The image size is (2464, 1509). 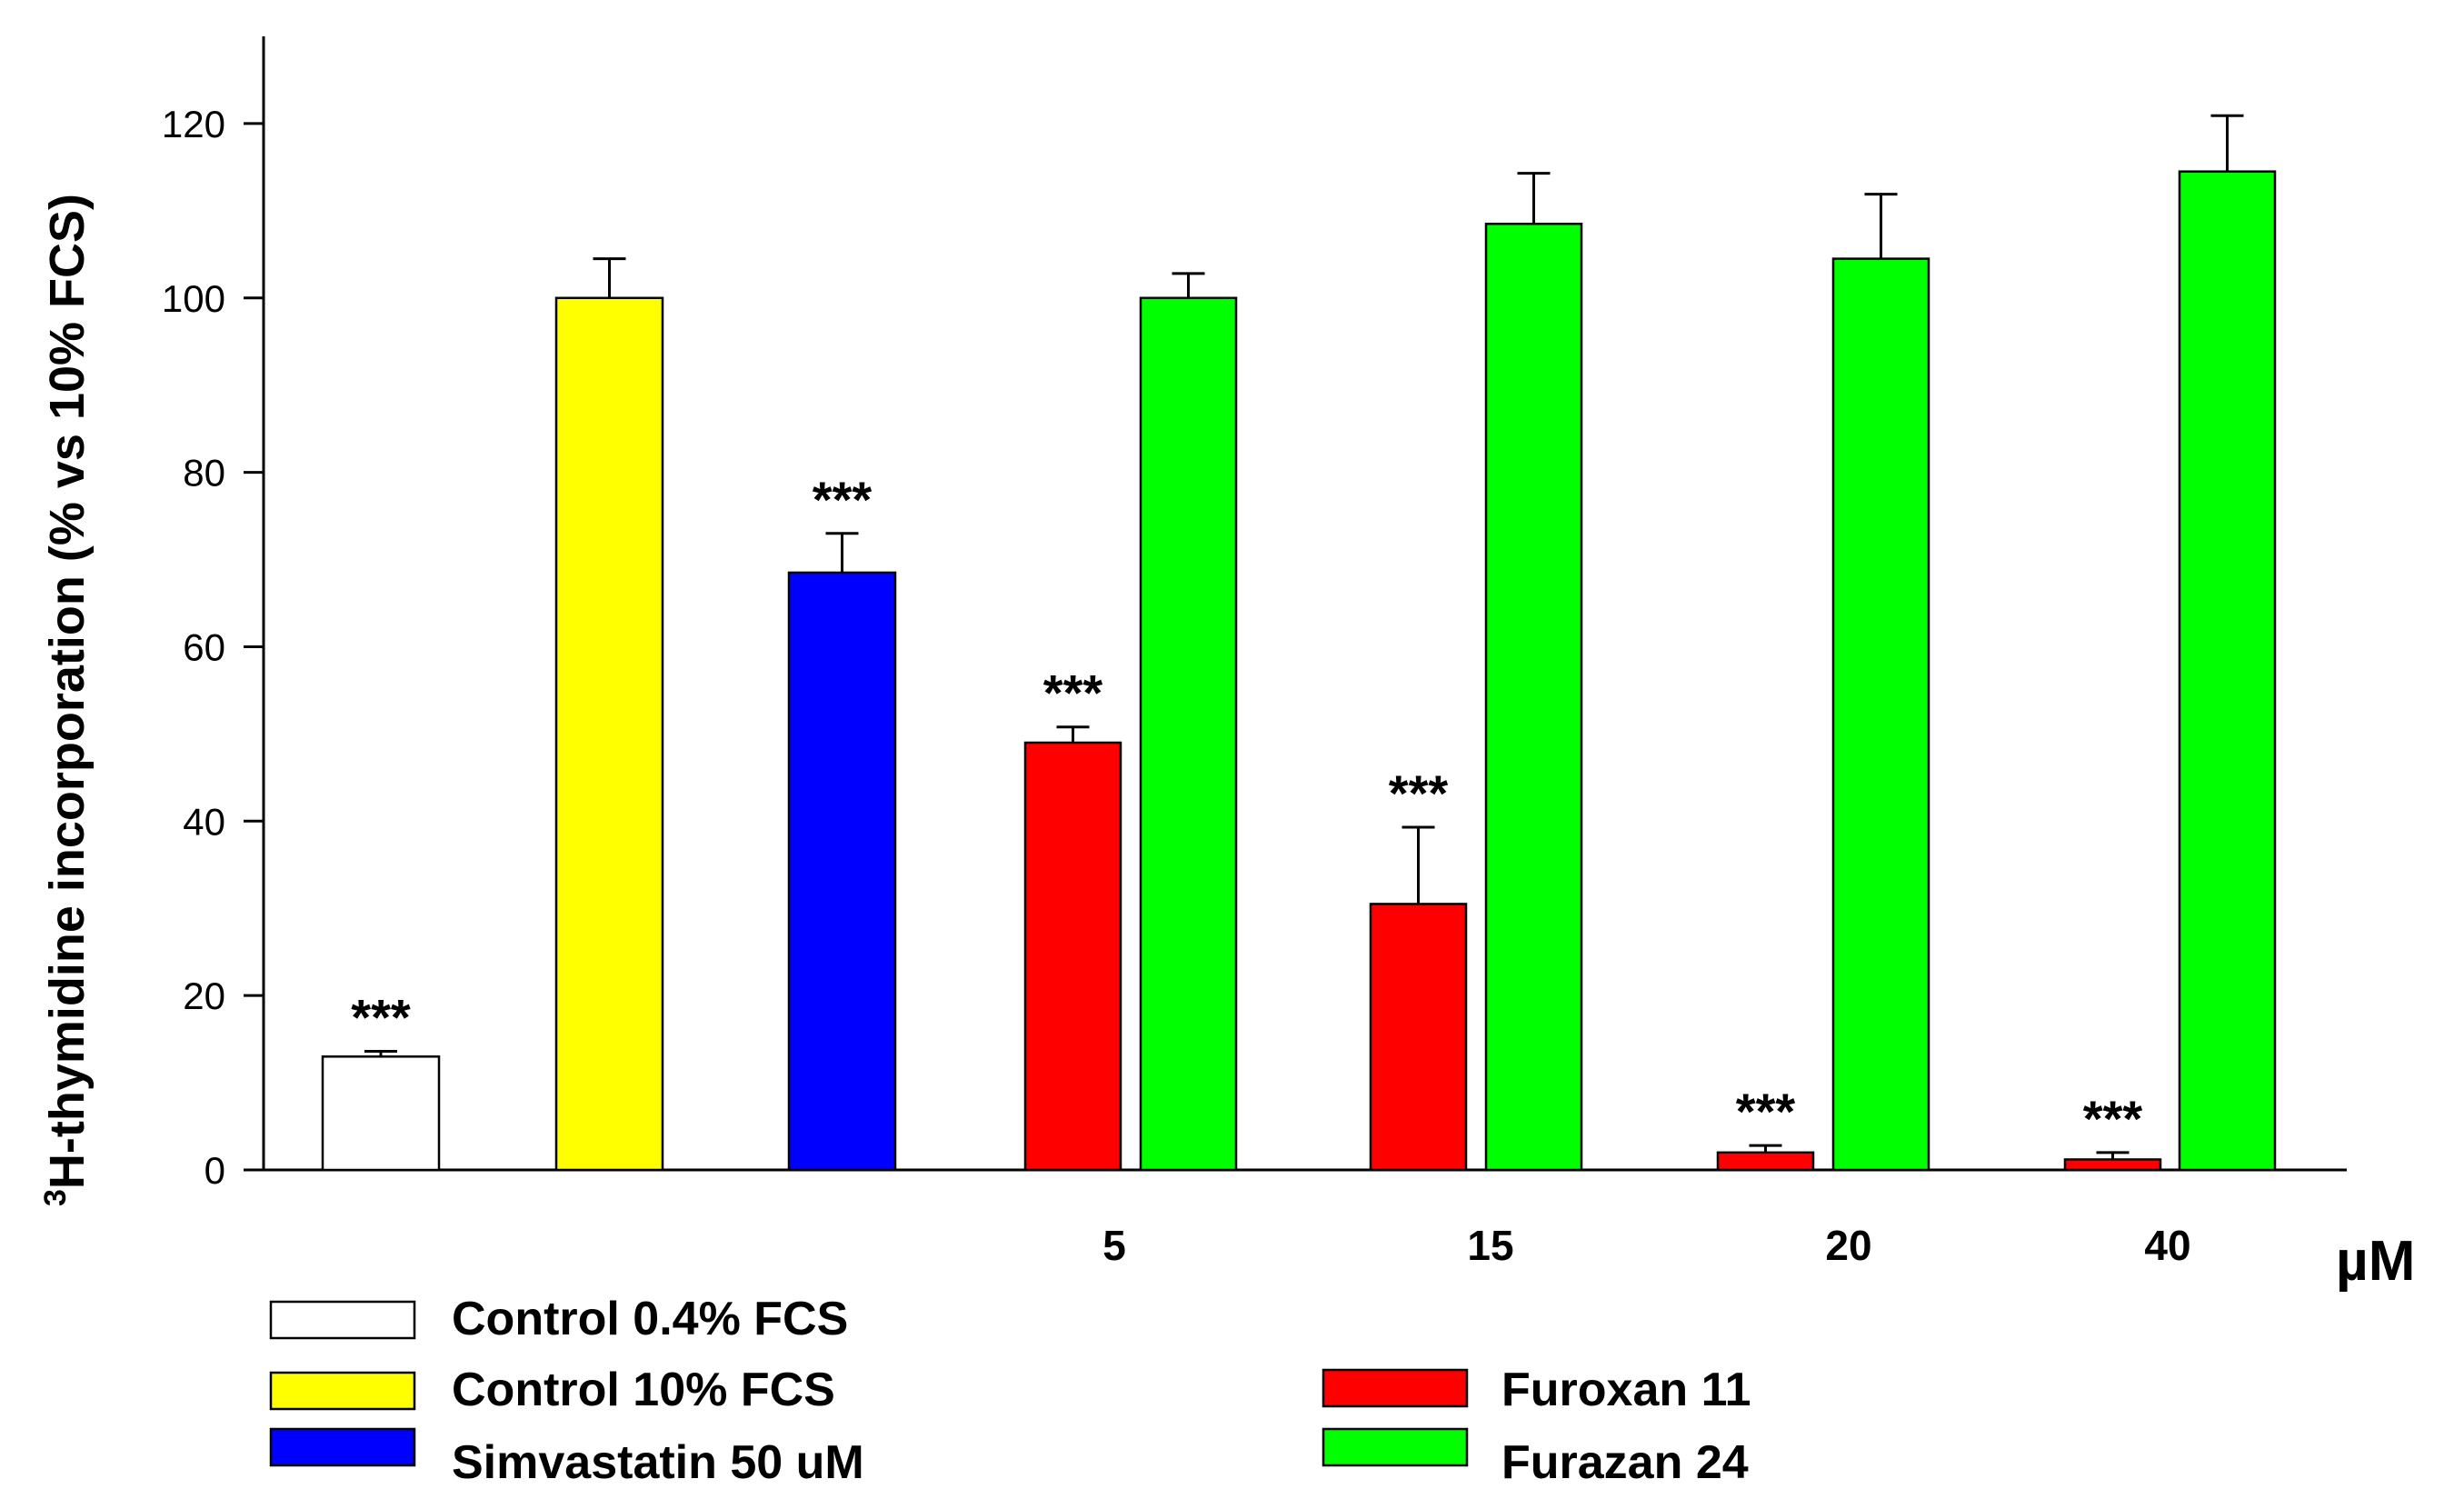 What do you see at coordinates (55, 1197) in the screenshot?
I see `y-axis-label-superscript: 3` at bounding box center [55, 1197].